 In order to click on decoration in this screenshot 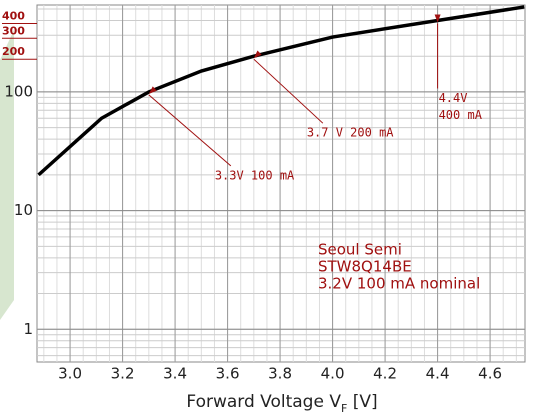, I will do `click(7, 175)`.